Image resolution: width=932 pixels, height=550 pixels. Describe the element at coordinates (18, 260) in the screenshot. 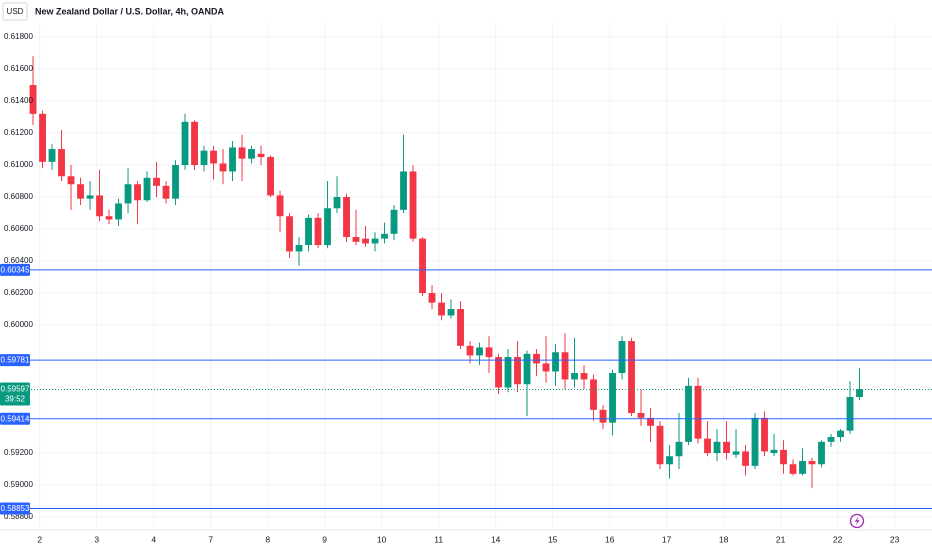

I see `y-tick-label: 0.60400` at that location.